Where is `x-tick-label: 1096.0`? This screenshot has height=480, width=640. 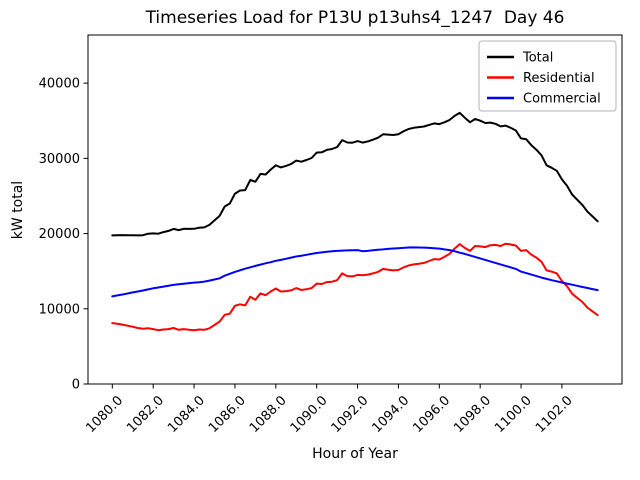
x-tick-label: 1096.0 is located at coordinates (431, 414).